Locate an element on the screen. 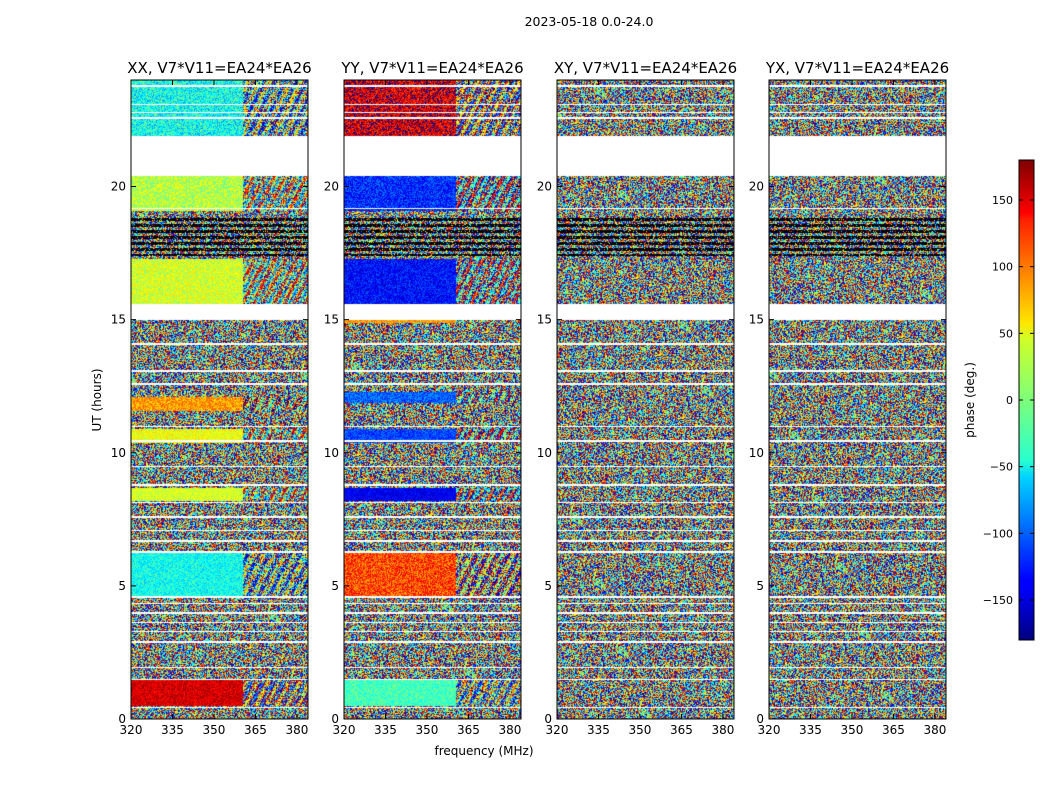 Image resolution: width=1050 pixels, height=800 pixels. colorbar-tick-label: 50 is located at coordinates (1006, 333).